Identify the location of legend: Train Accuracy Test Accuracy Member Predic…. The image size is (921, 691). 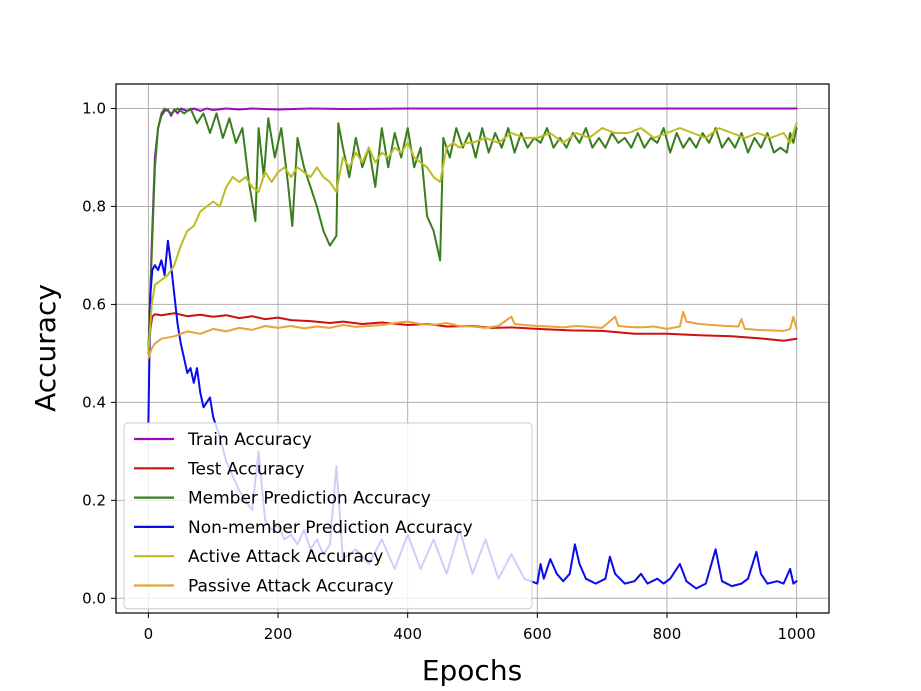
(328, 516).